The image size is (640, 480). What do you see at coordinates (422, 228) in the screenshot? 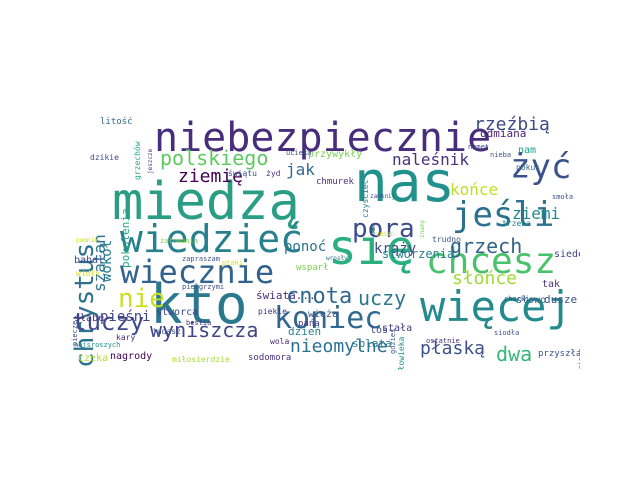
I see `cloud-word: znamy` at bounding box center [422, 228].